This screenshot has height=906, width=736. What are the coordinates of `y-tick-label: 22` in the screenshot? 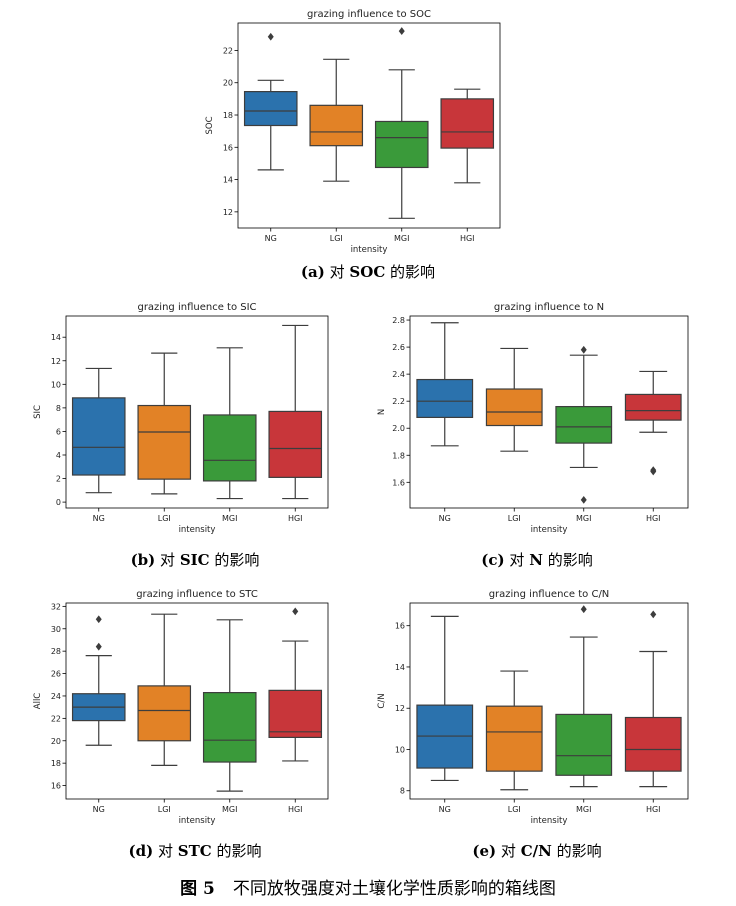 It's located at (56, 718).